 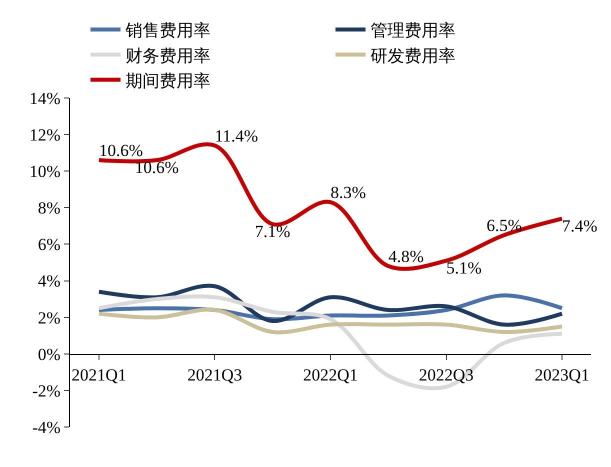 I want to click on legend-label: 研发费用率, so click(x=413, y=56).